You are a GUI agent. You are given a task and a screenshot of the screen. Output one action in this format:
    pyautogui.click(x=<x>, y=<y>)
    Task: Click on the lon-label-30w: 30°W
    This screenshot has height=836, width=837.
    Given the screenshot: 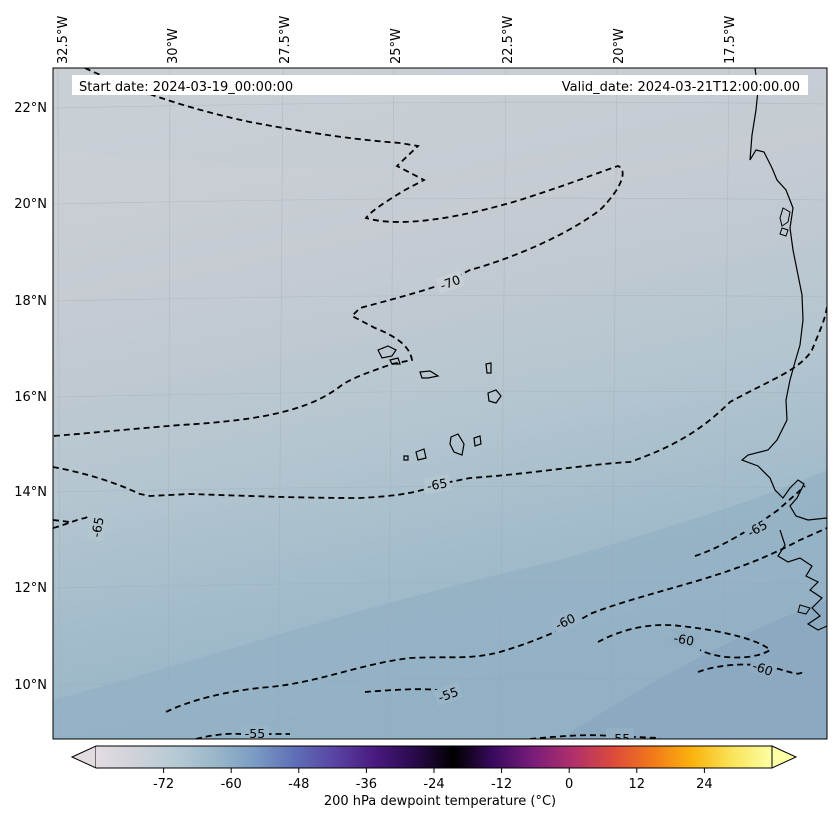 What is the action you would take?
    pyautogui.click(x=173, y=46)
    